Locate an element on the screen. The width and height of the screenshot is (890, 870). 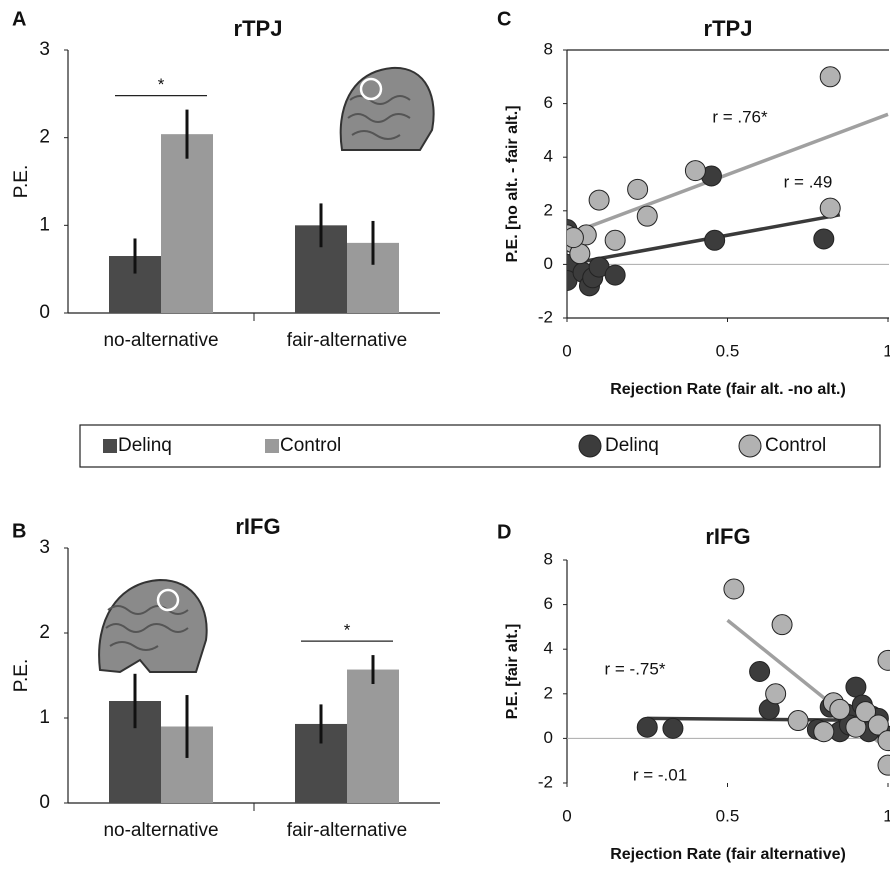
correlation-label: r = -.75* is located at coordinates (635, 668).